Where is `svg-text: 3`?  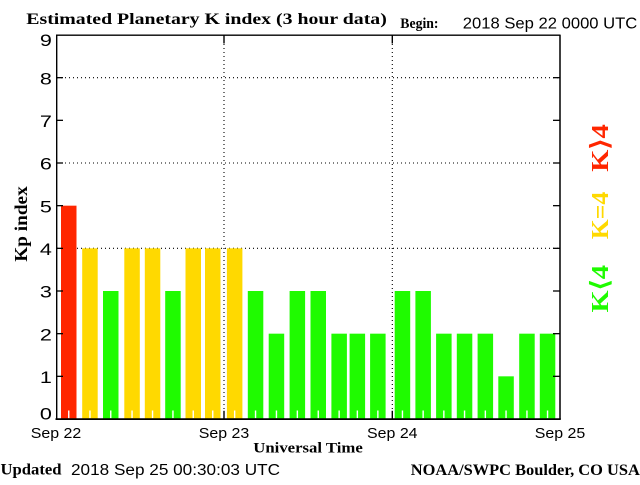 svg-text: 3 is located at coordinates (46, 293).